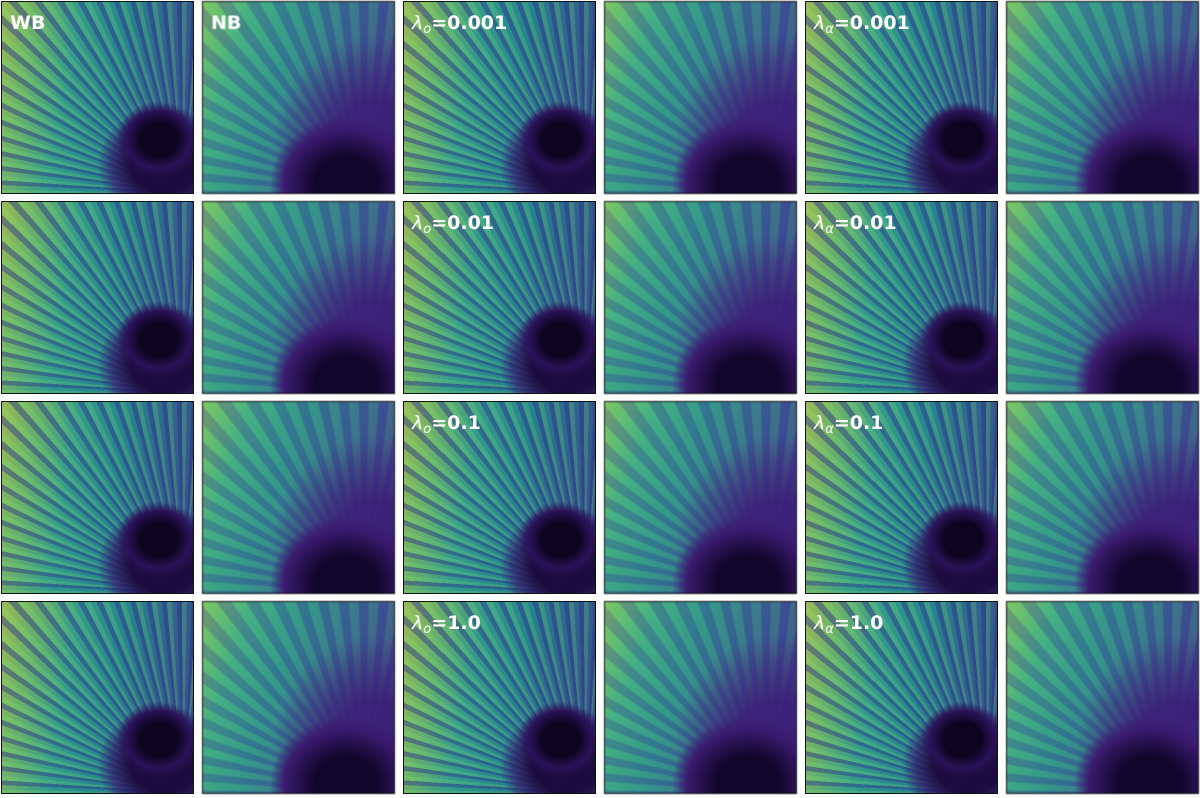 Image resolution: width=1200 pixels, height=798 pixels. Describe the element at coordinates (499, 497) in the screenshot. I see `solar-image-panel: λo=0.1` at that location.